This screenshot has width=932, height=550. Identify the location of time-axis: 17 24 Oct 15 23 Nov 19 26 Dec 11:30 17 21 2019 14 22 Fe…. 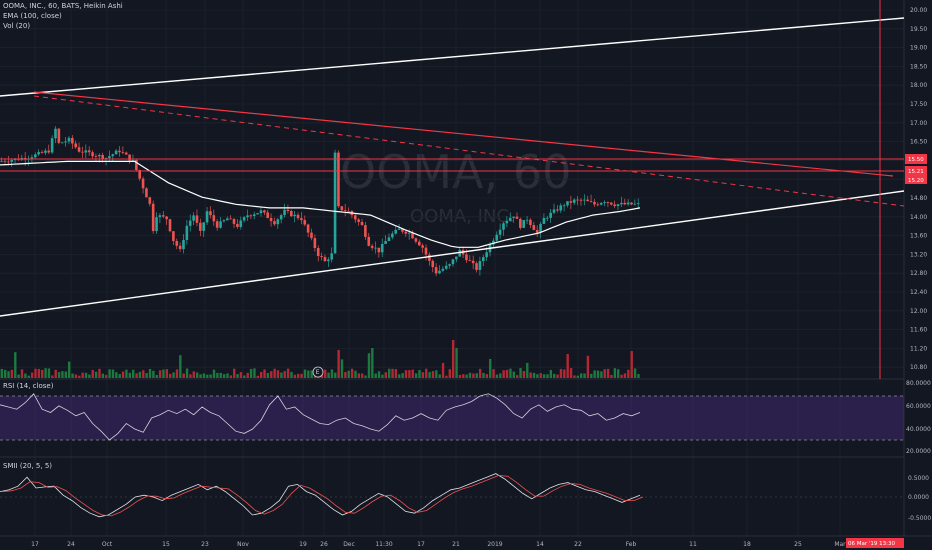
(438, 544).